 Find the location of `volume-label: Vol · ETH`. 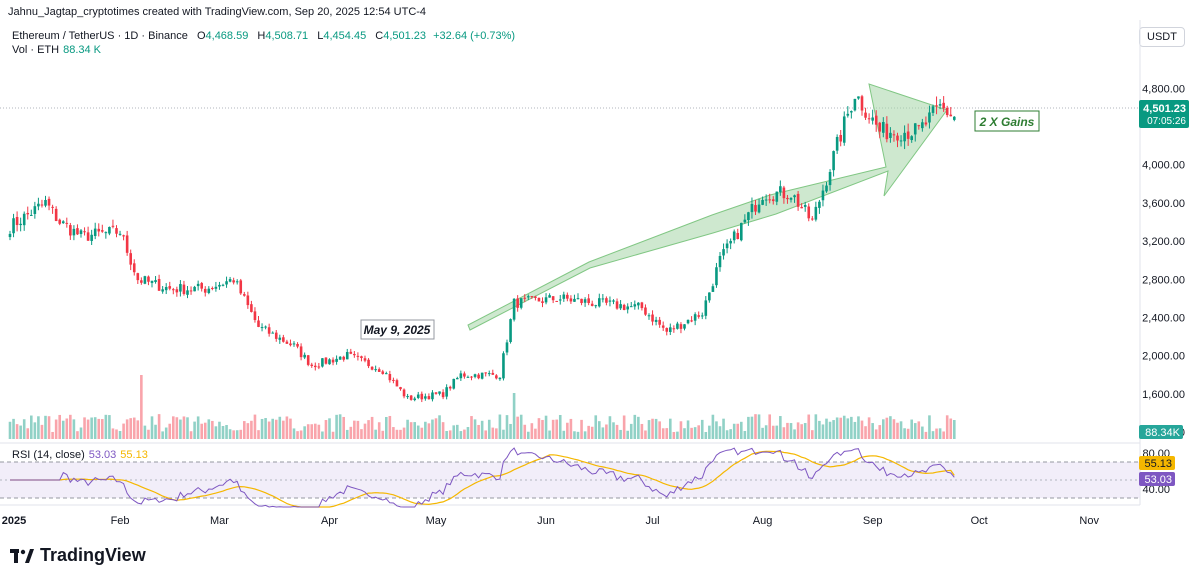

volume-label: Vol · ETH is located at coordinates (36, 50).